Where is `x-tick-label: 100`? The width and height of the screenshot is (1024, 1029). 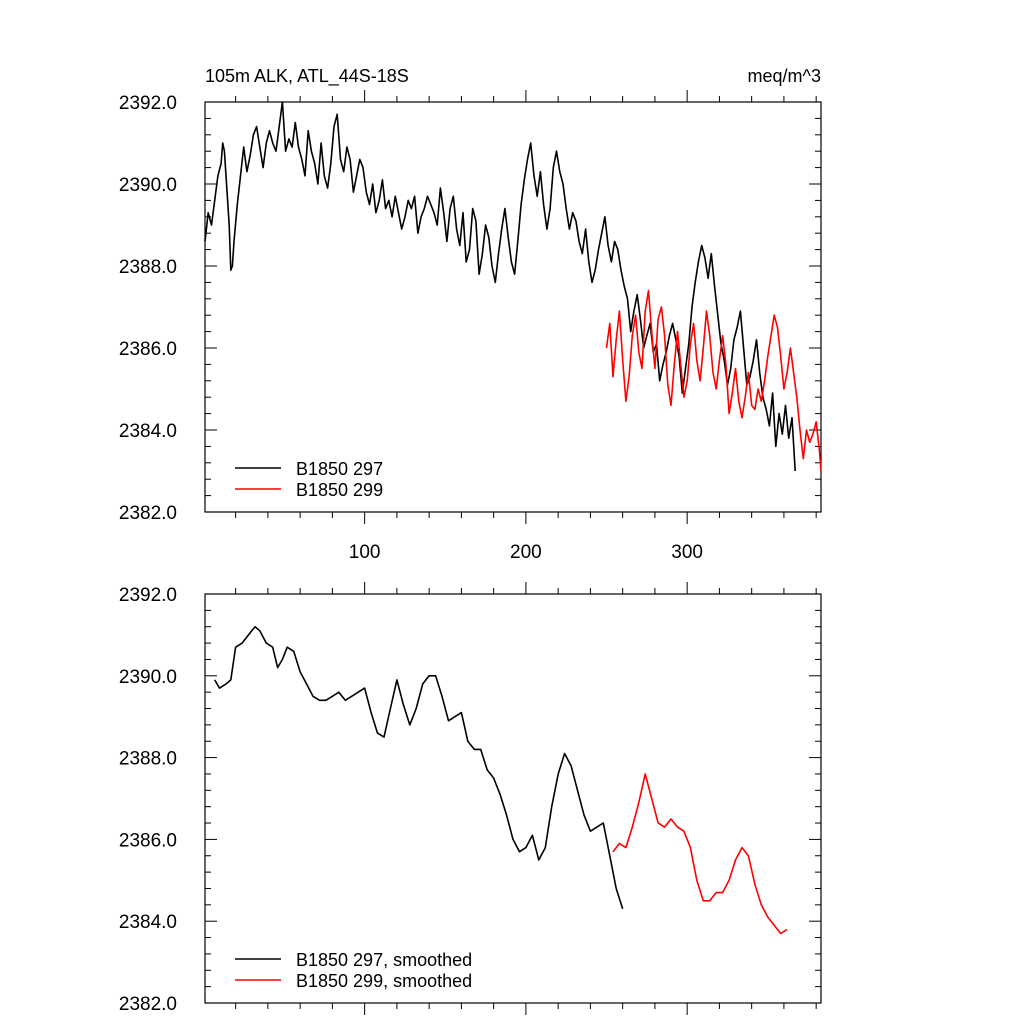 x-tick-label: 100 is located at coordinates (365, 552).